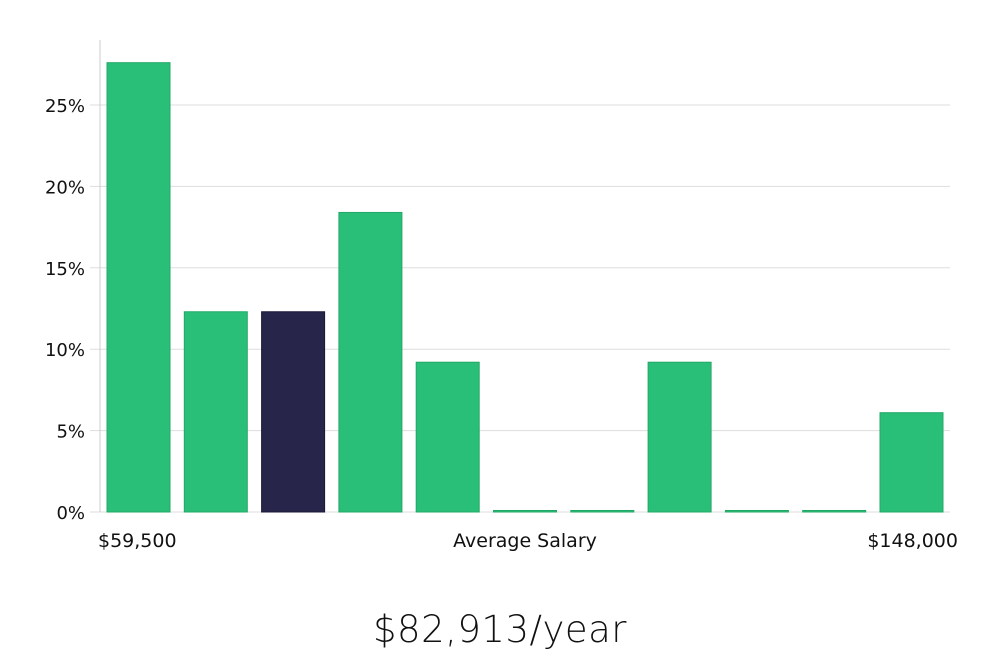 This screenshot has width=1000, height=660. Describe the element at coordinates (65, 269) in the screenshot. I see `y-tick-label: 15%` at that location.